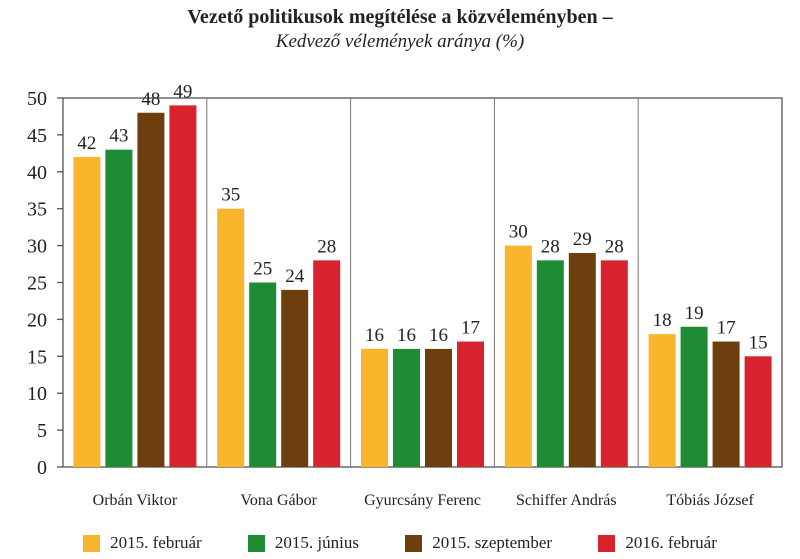 The image size is (800, 559). What do you see at coordinates (150, 99) in the screenshot?
I see `bar-value-label: 48` at bounding box center [150, 99].